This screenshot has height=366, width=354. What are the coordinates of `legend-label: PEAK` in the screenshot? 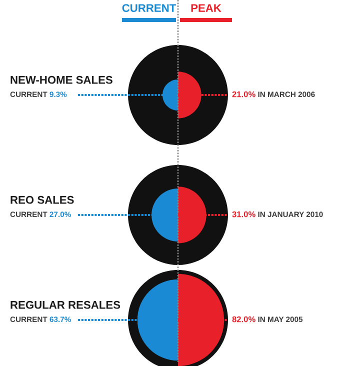 It's located at (206, 8).